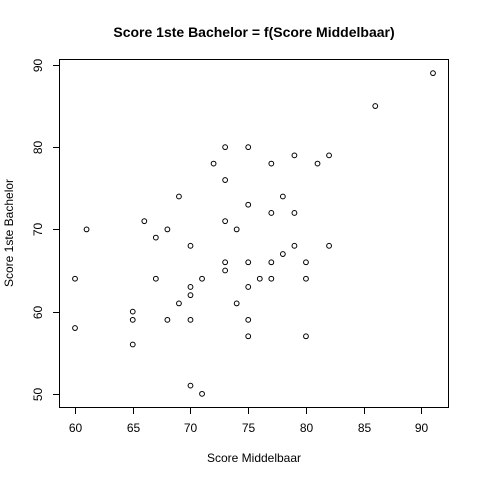  Describe the element at coordinates (191, 428) in the screenshot. I see `x-tick-label: 70` at that location.